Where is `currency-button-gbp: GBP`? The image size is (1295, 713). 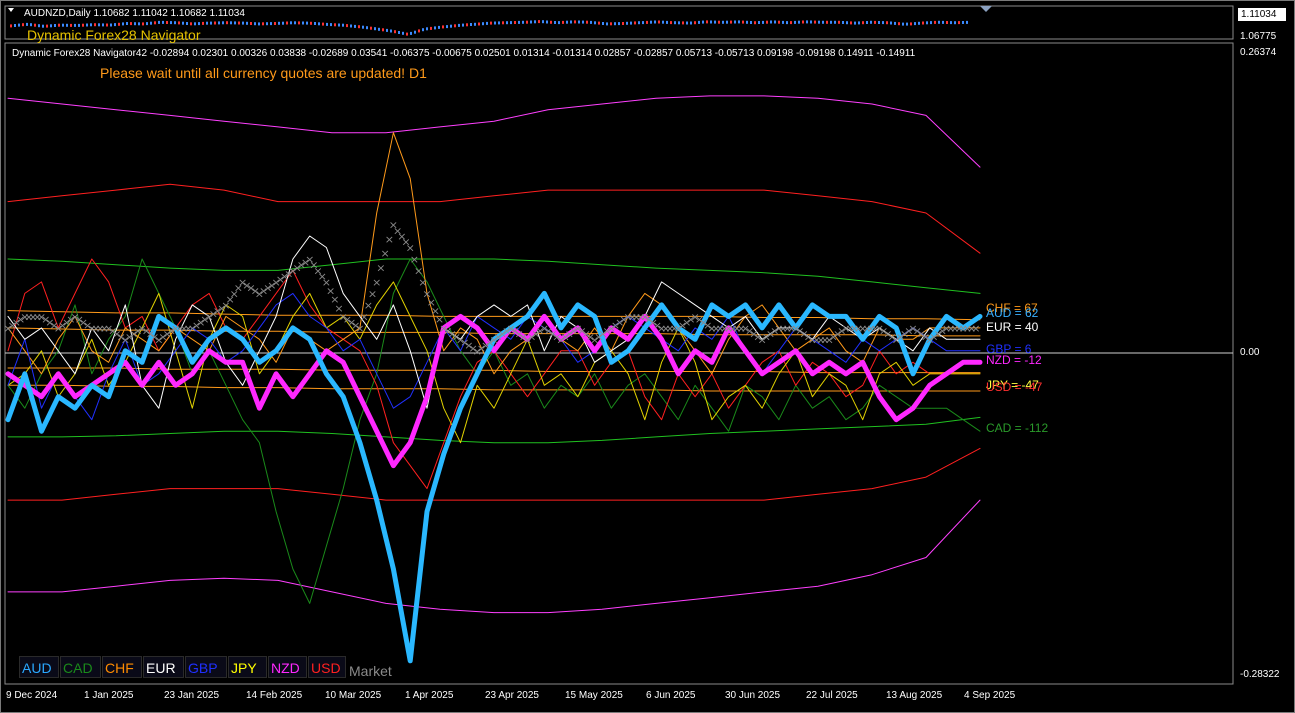
currency-button-gbp: GBP is located at coordinates (206, 667).